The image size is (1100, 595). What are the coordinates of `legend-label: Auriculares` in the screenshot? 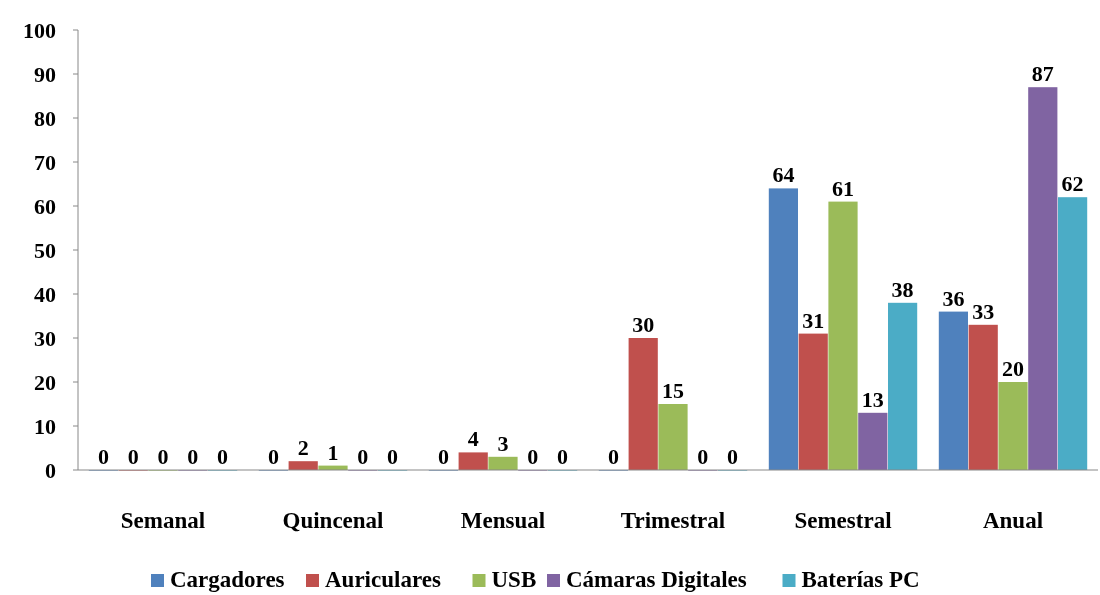 It's located at (383, 579).